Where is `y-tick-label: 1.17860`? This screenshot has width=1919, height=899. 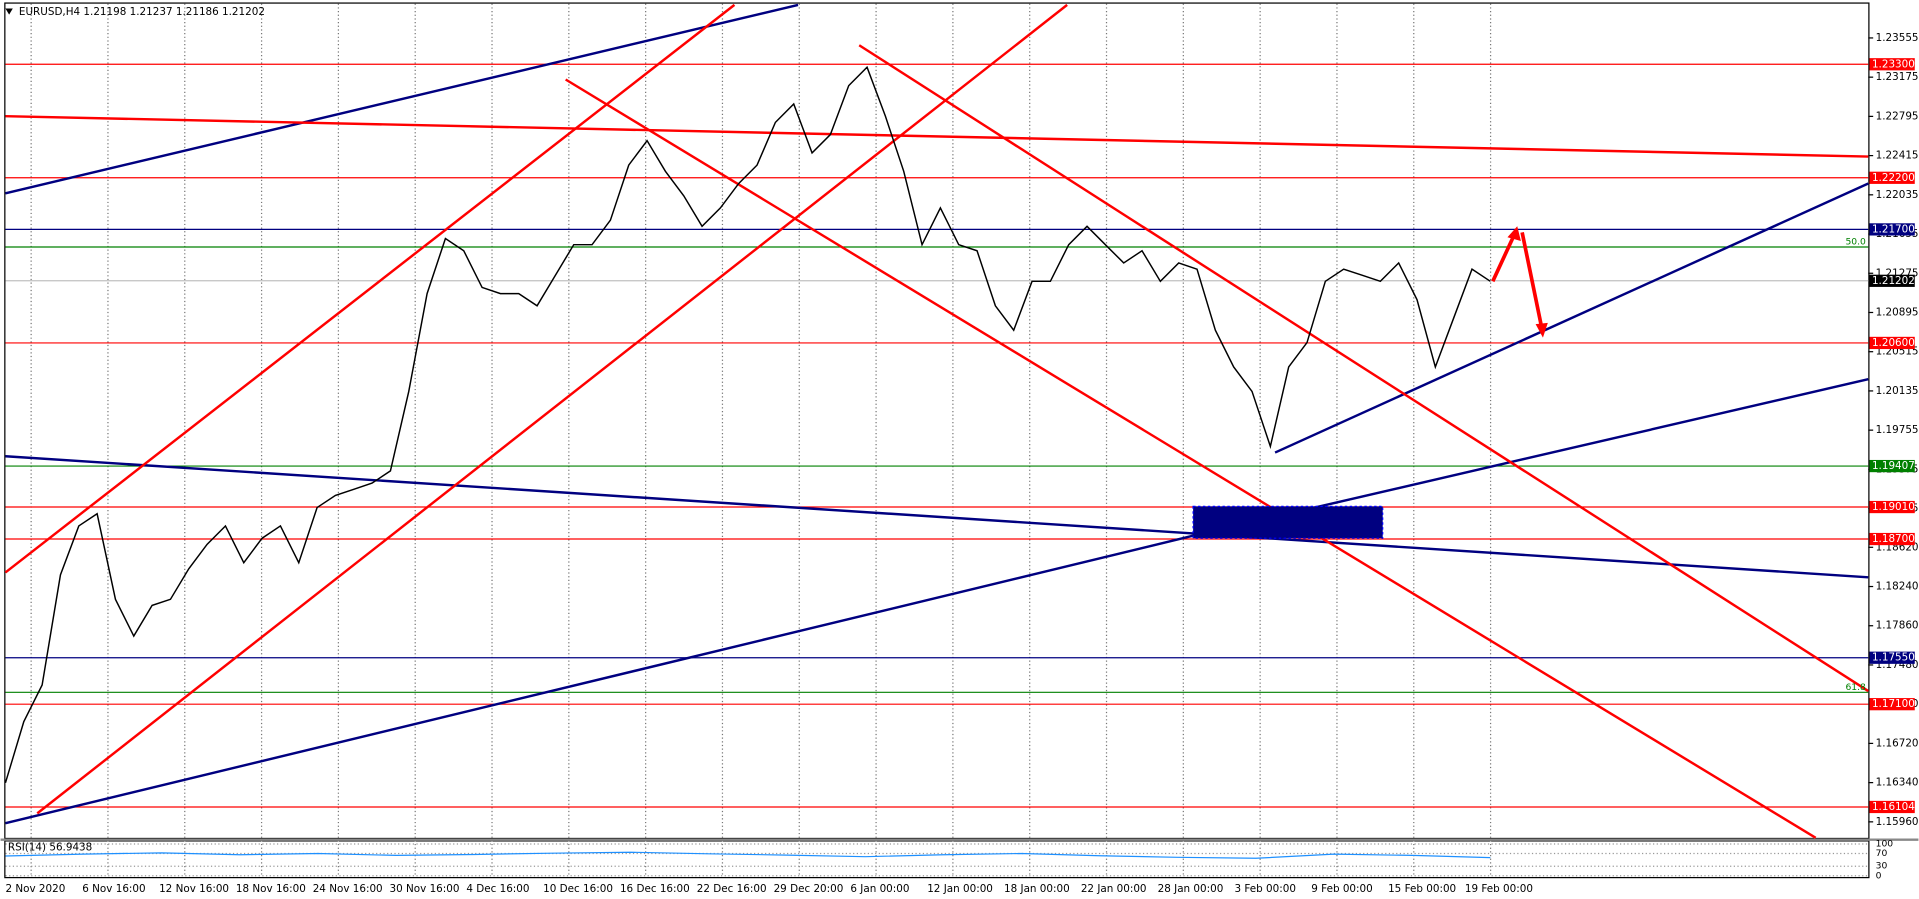
y-tick-label: 1.17860 is located at coordinates (1897, 626).